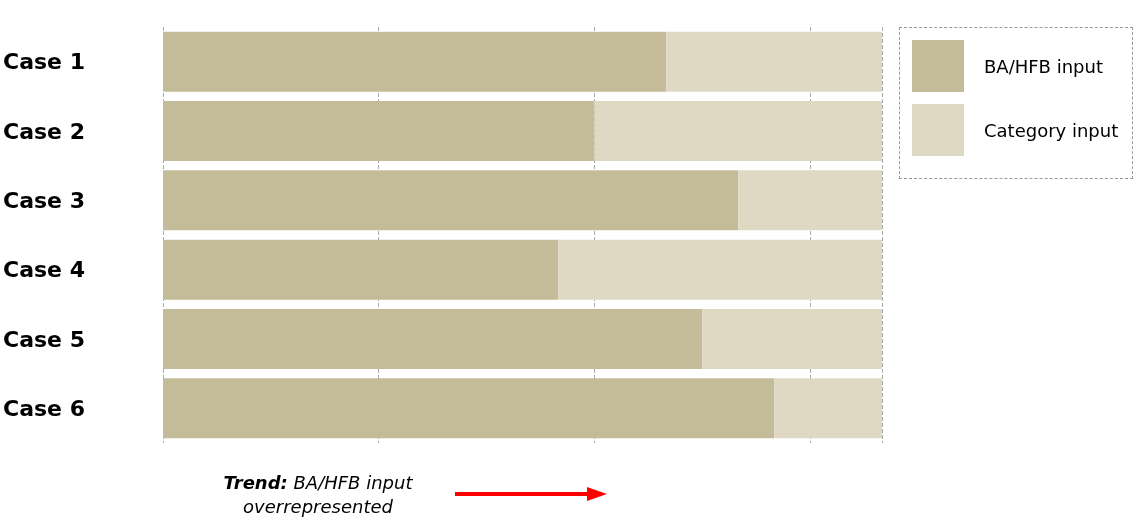 This screenshot has height=518, width=1134. Describe the element at coordinates (318, 494) in the screenshot. I see `text: Trend: BA/HFB input overrepresented` at that location.